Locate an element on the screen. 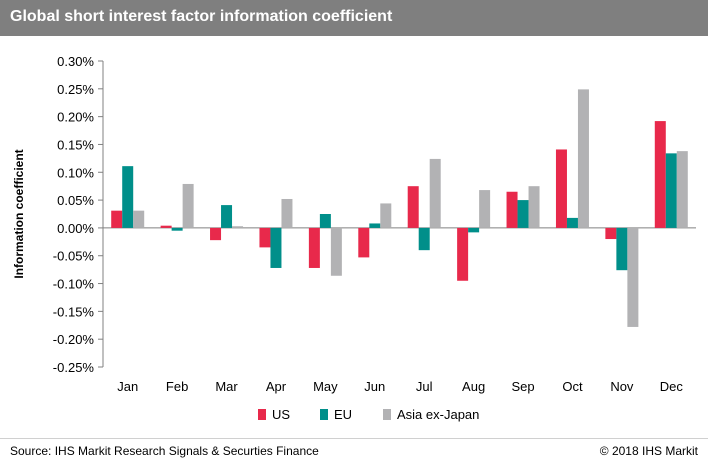 This screenshot has width=708, height=463. legend-label-us: US is located at coordinates (281, 414).